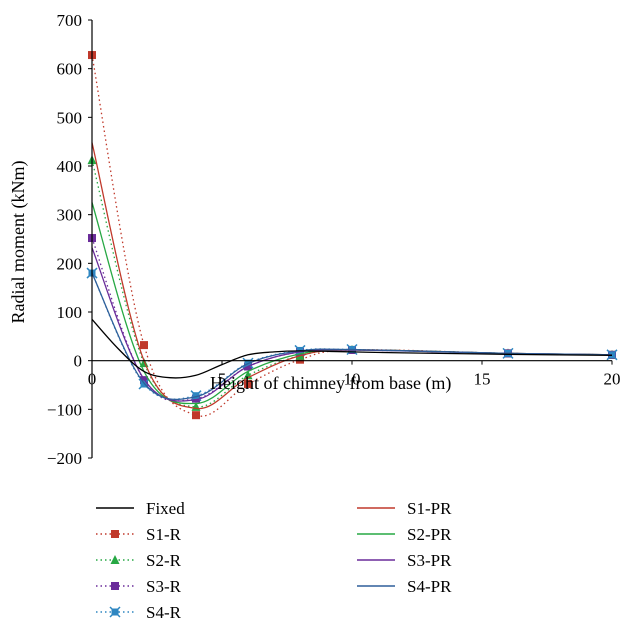 Image resolution: width=620 pixels, height=625 pixels. Describe the element at coordinates (70, 69) in the screenshot. I see `y-tick-label: 600` at that location.